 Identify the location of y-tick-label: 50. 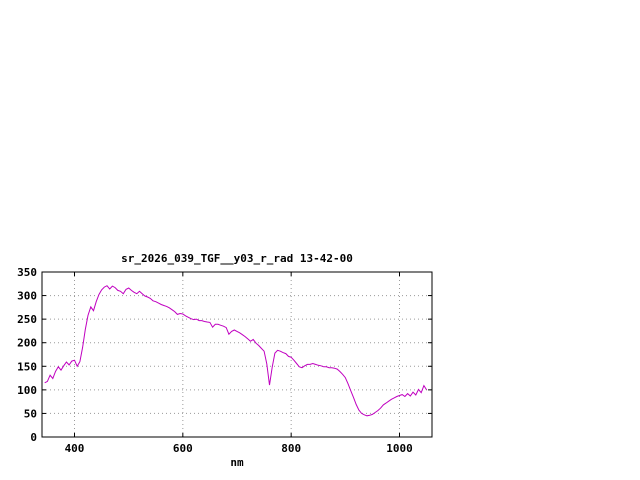
(30, 413).